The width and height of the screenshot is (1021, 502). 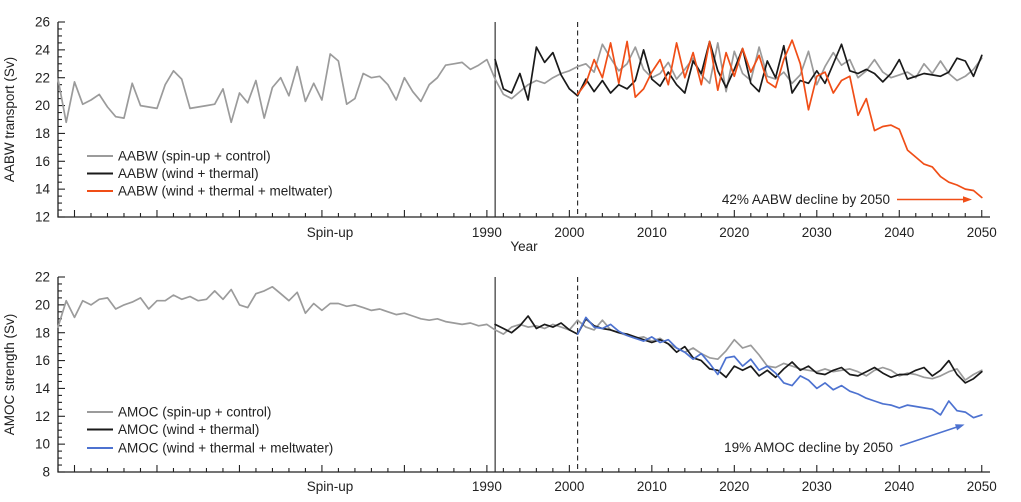 What do you see at coordinates (808, 447) in the screenshot?
I see `annotation-text: 19% AMOC decline by 2050` at bounding box center [808, 447].